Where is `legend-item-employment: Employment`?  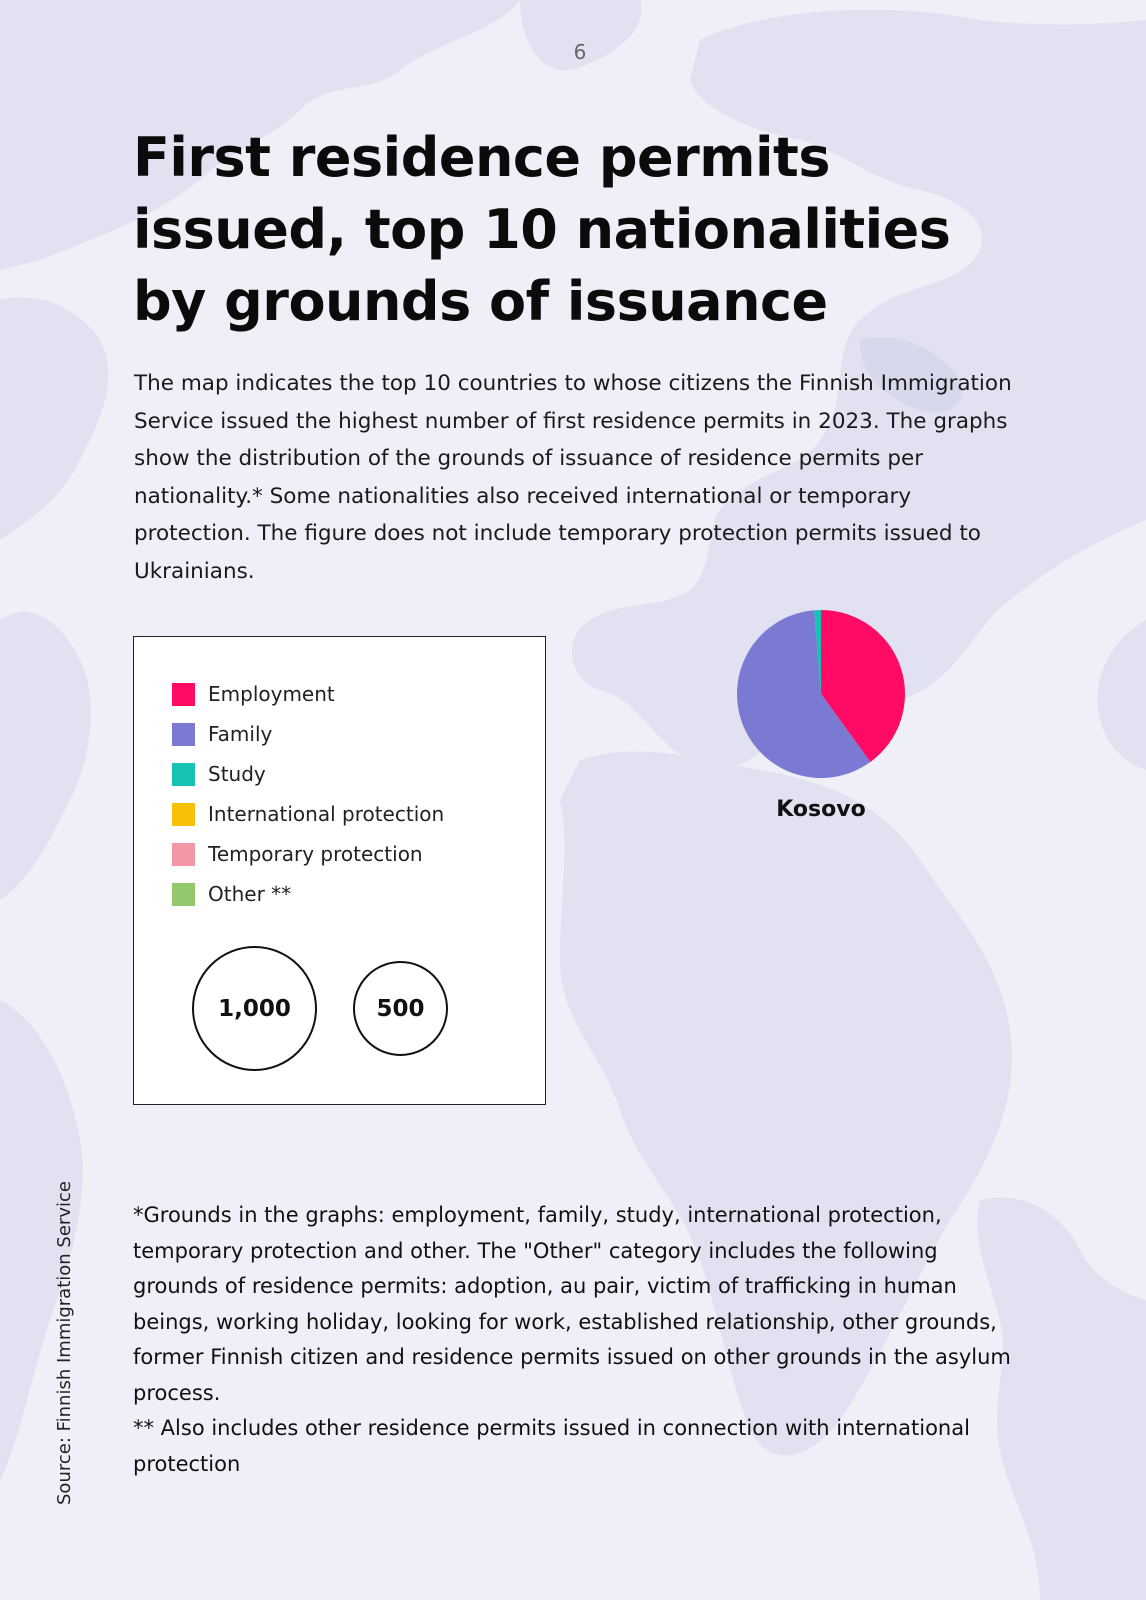
legend-item-employment: Employment is located at coordinates (253, 694).